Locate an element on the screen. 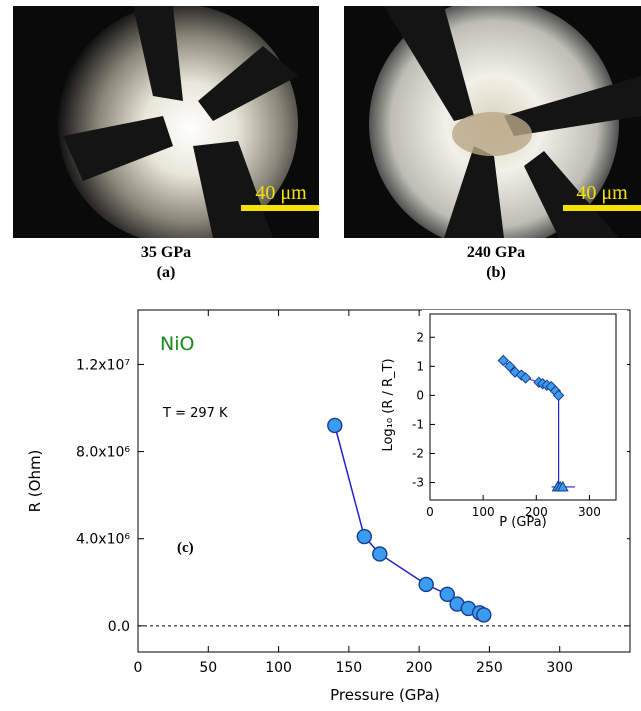  y-tick-label: 1.2x10⁷ is located at coordinates (103, 365).